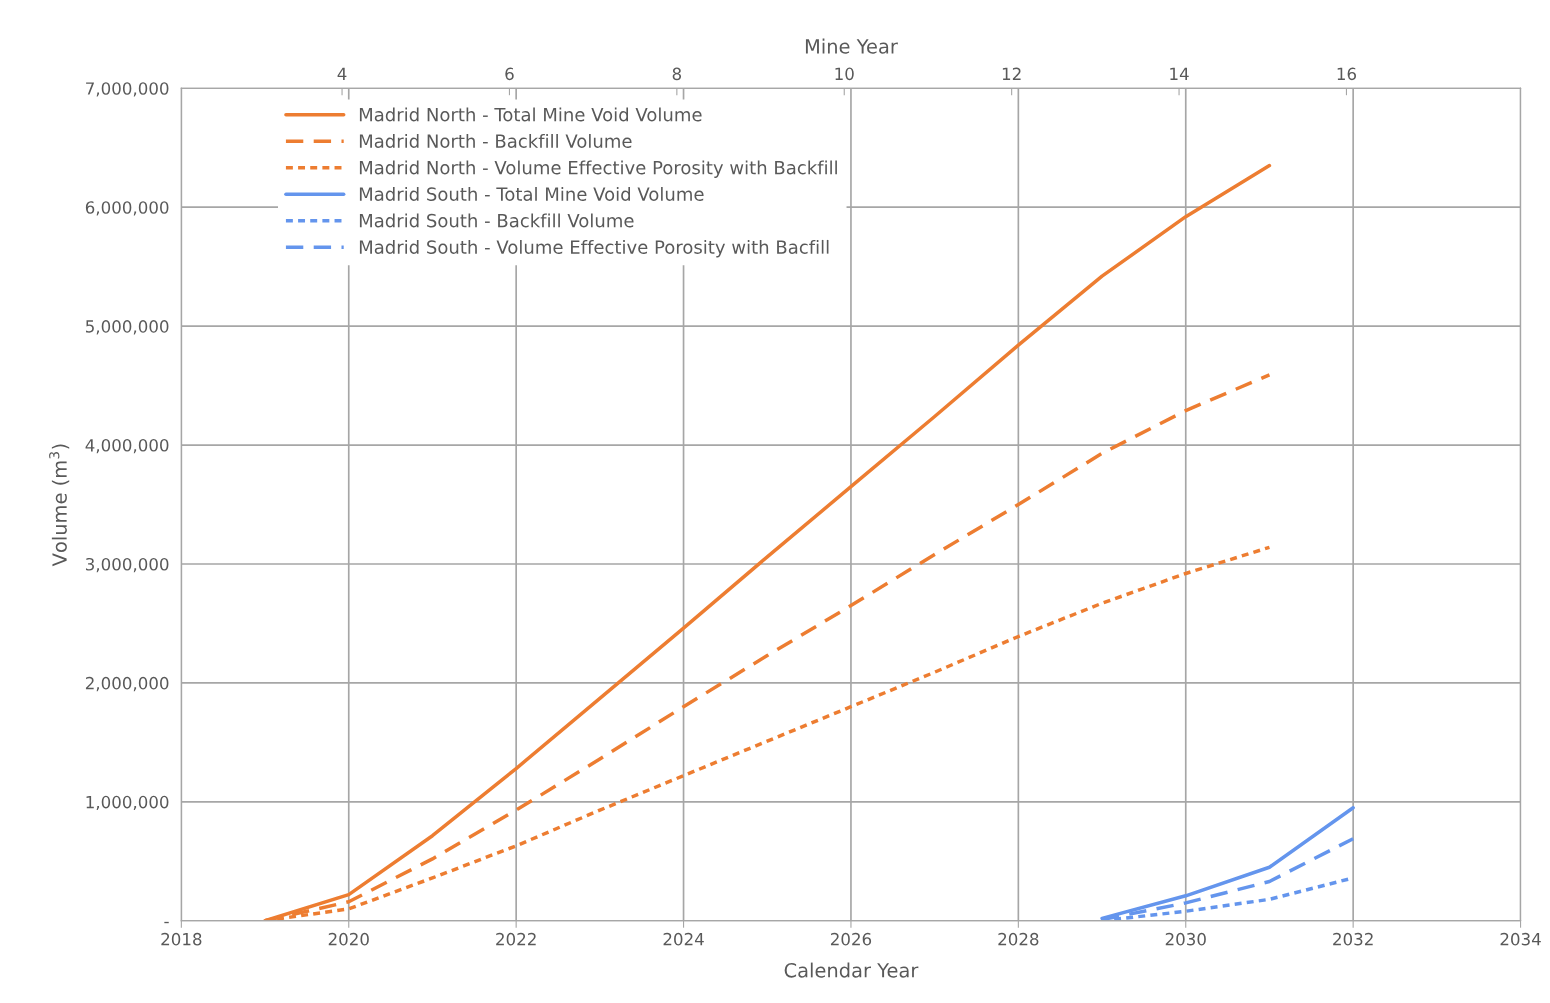 This screenshot has height=1003, width=1550. I want to click on y-tick-label: 1,000,000, so click(127, 803).